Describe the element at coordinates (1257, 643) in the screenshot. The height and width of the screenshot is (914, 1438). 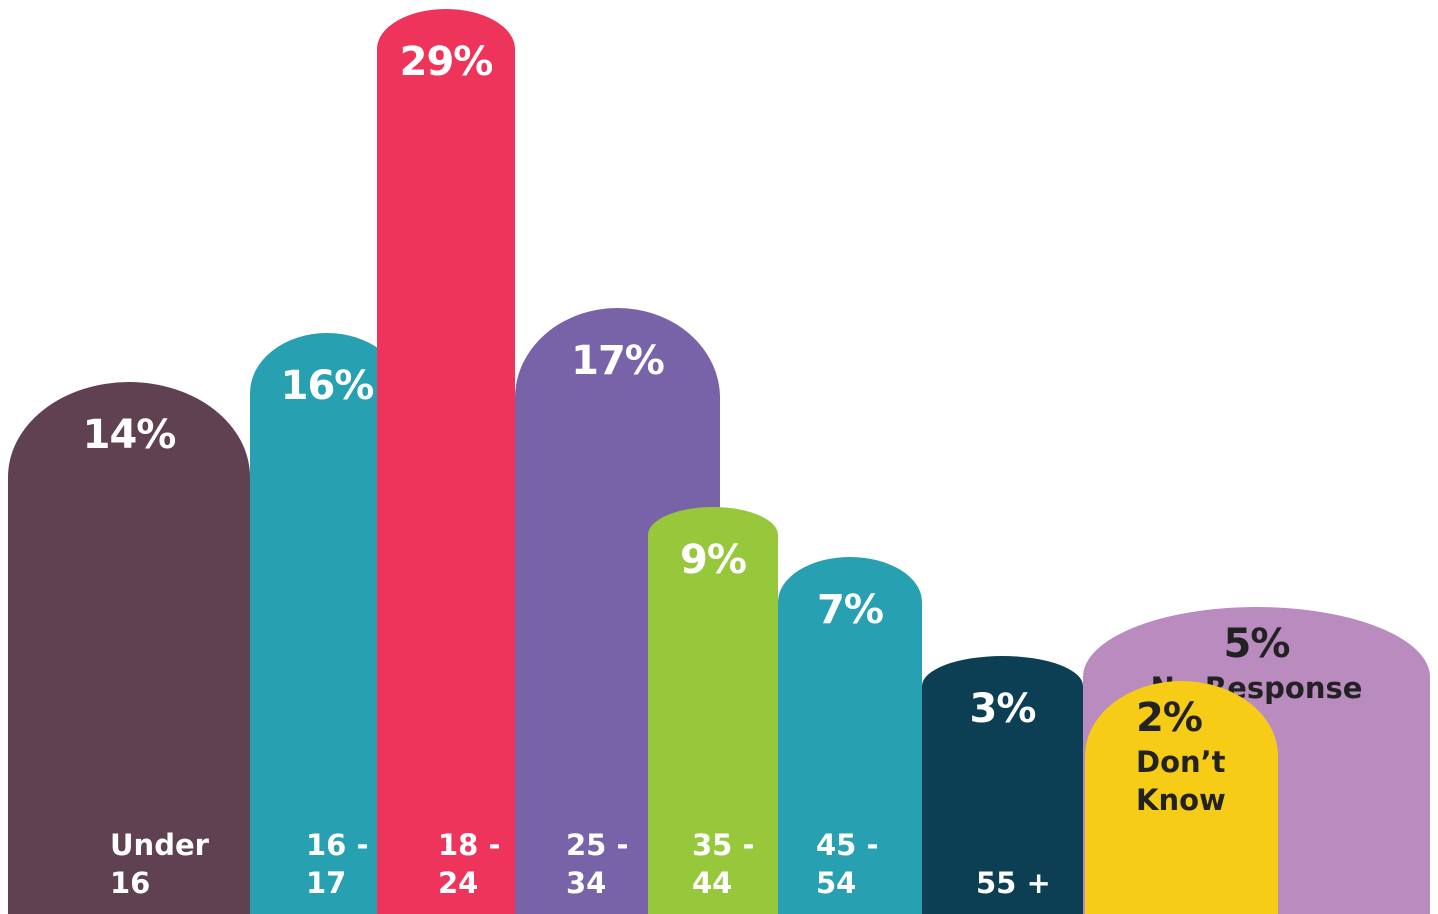
I see `value-label: 5%` at that location.